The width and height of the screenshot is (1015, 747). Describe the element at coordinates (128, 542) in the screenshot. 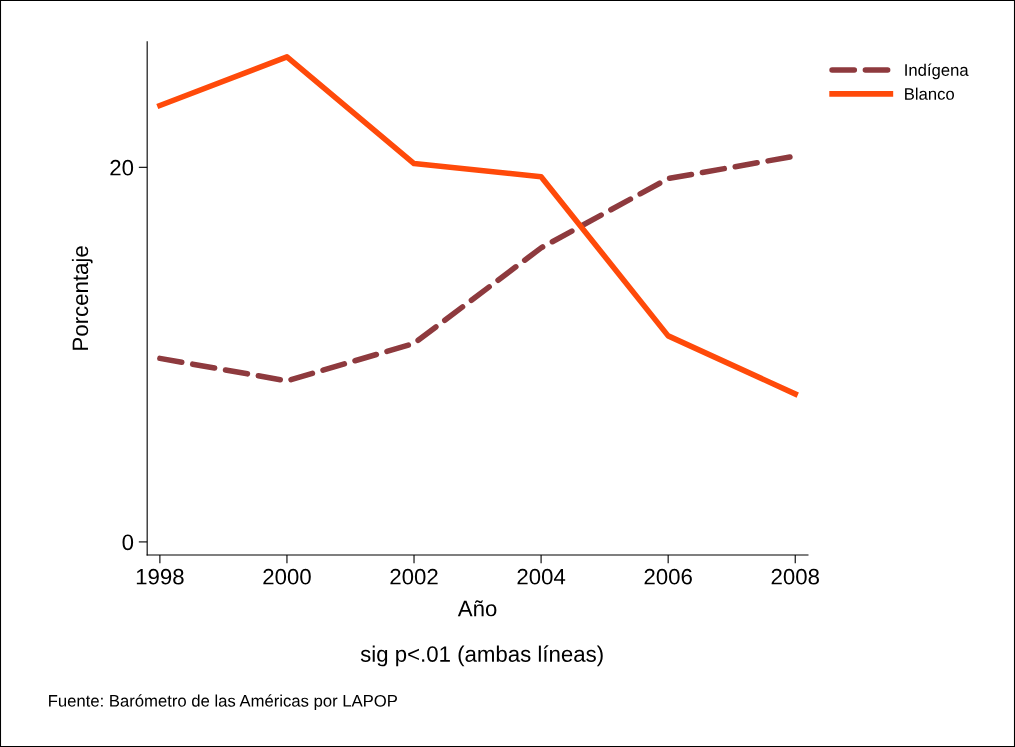

I see `y-tick-label: 0` at that location.